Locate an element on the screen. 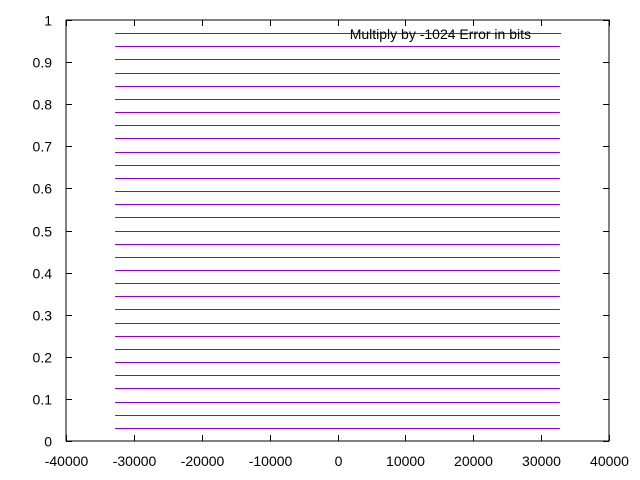 Image resolution: width=640 pixels, height=480 pixels. x-tick-label: 10000 is located at coordinates (405, 461).